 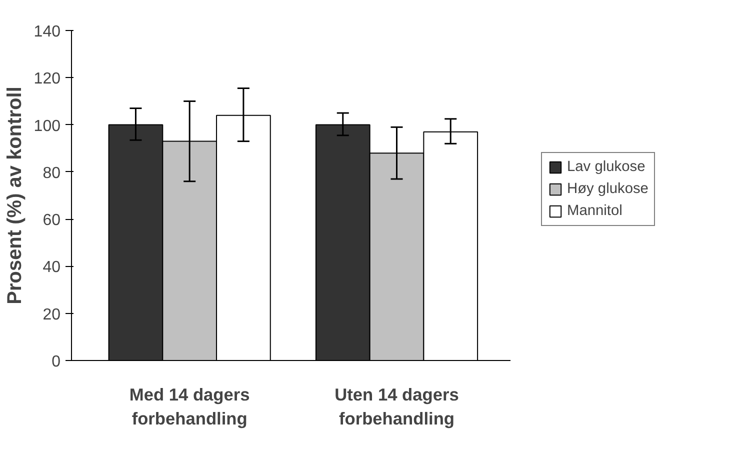 What do you see at coordinates (594, 211) in the screenshot?
I see `legend-label: Mannitol` at bounding box center [594, 211].